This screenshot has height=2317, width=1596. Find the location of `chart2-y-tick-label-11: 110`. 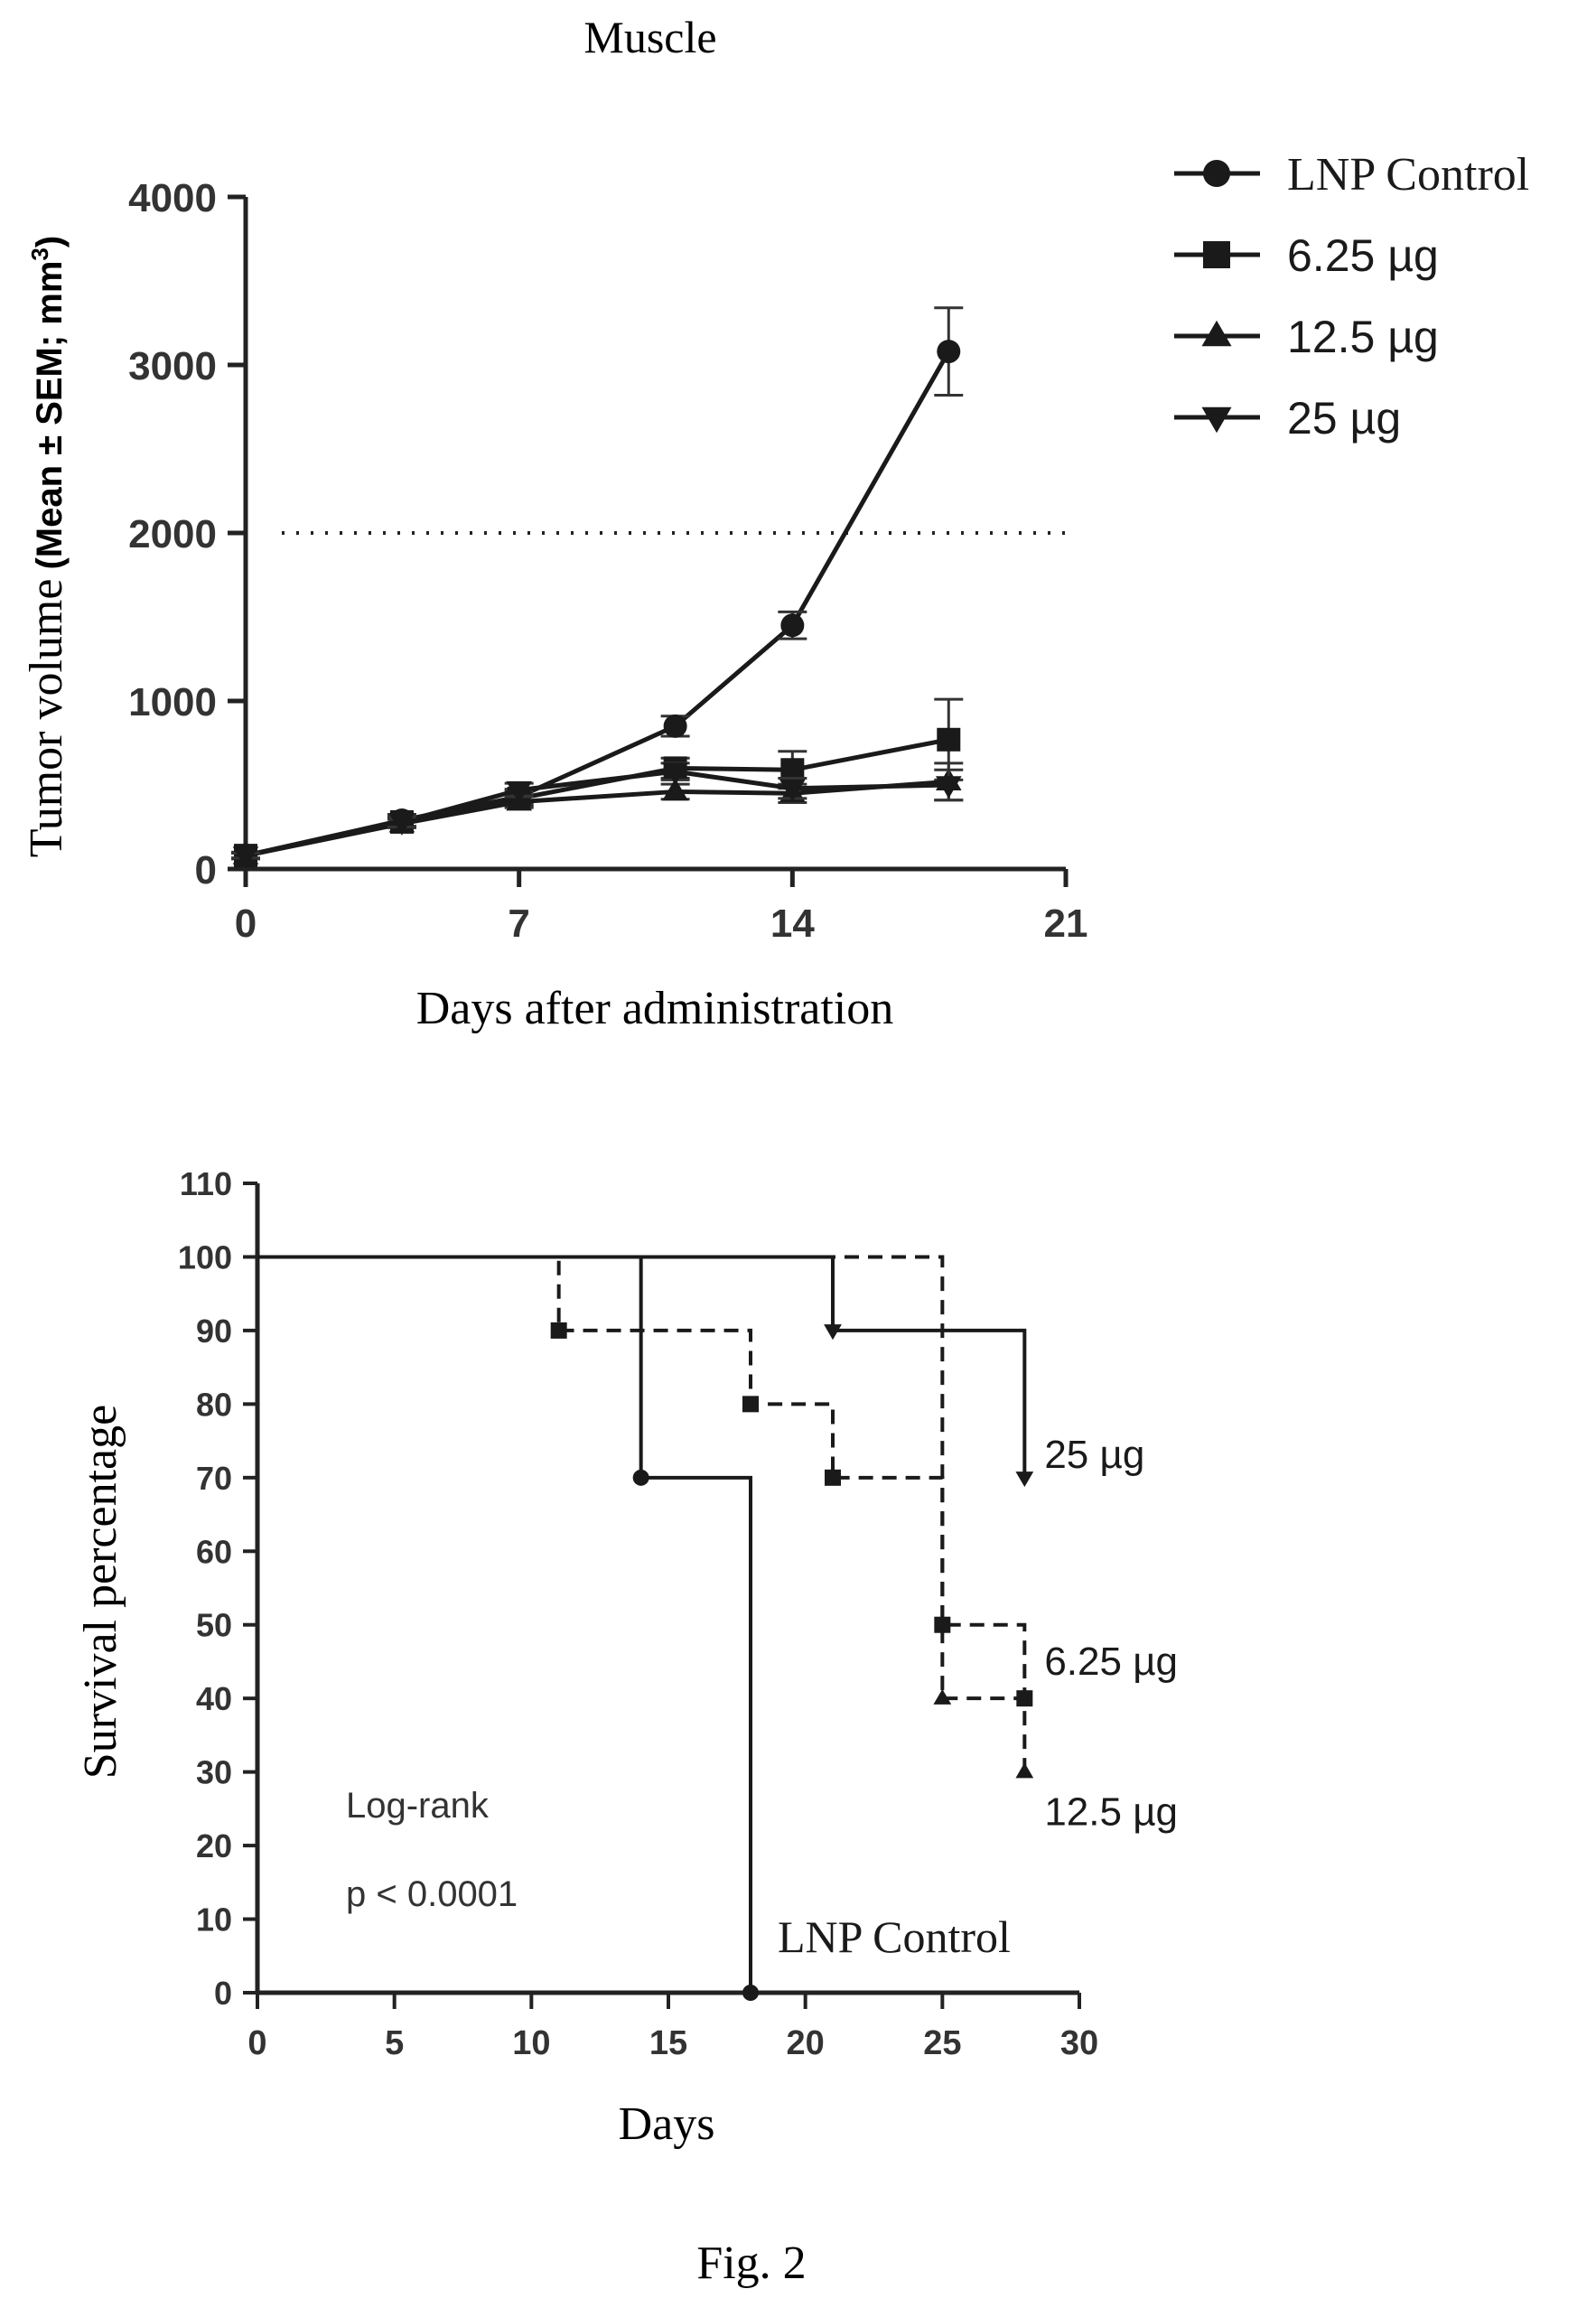

chart2-y-tick-label-11: 110 is located at coordinates (206, 1183).